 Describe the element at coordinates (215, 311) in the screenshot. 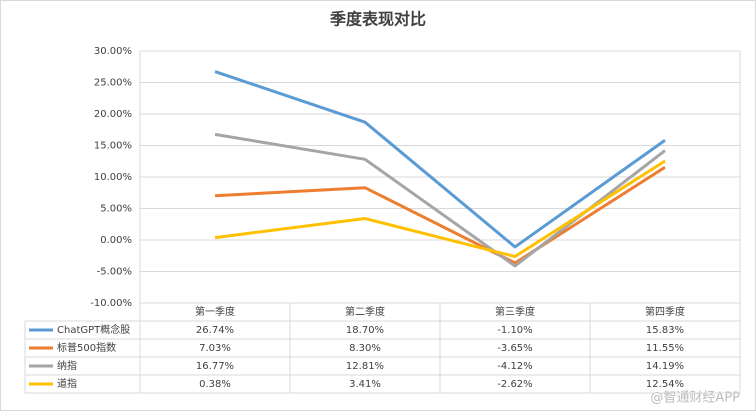

I see `category-label: 第一季度` at that location.